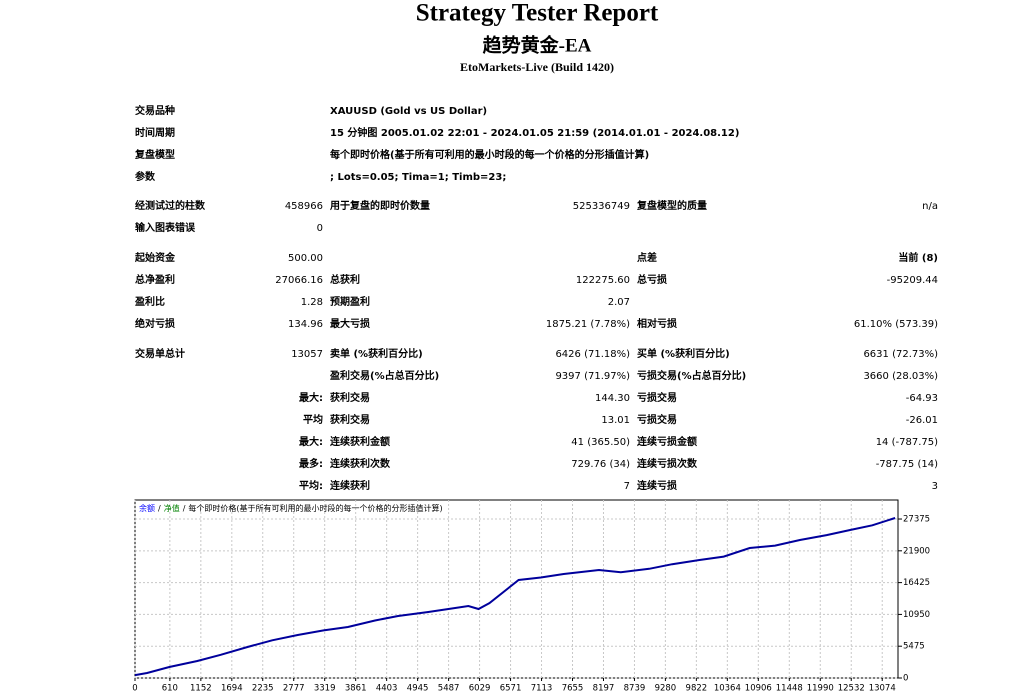 The height and width of the screenshot is (697, 1024). What do you see at coordinates (147, 508) in the screenshot?
I see `legend-item: 余额` at bounding box center [147, 508].